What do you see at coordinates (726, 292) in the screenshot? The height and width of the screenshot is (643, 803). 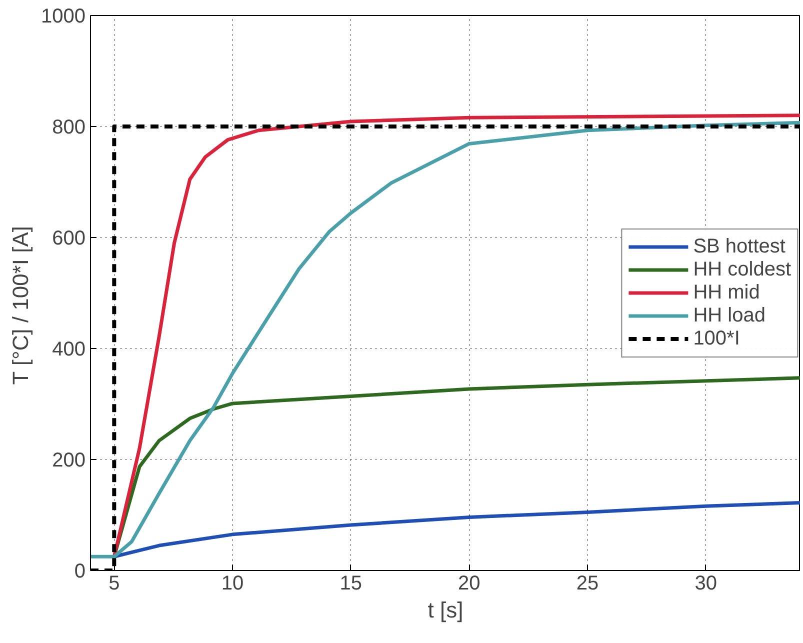 I see `legend-label: HH mid` at bounding box center [726, 292].